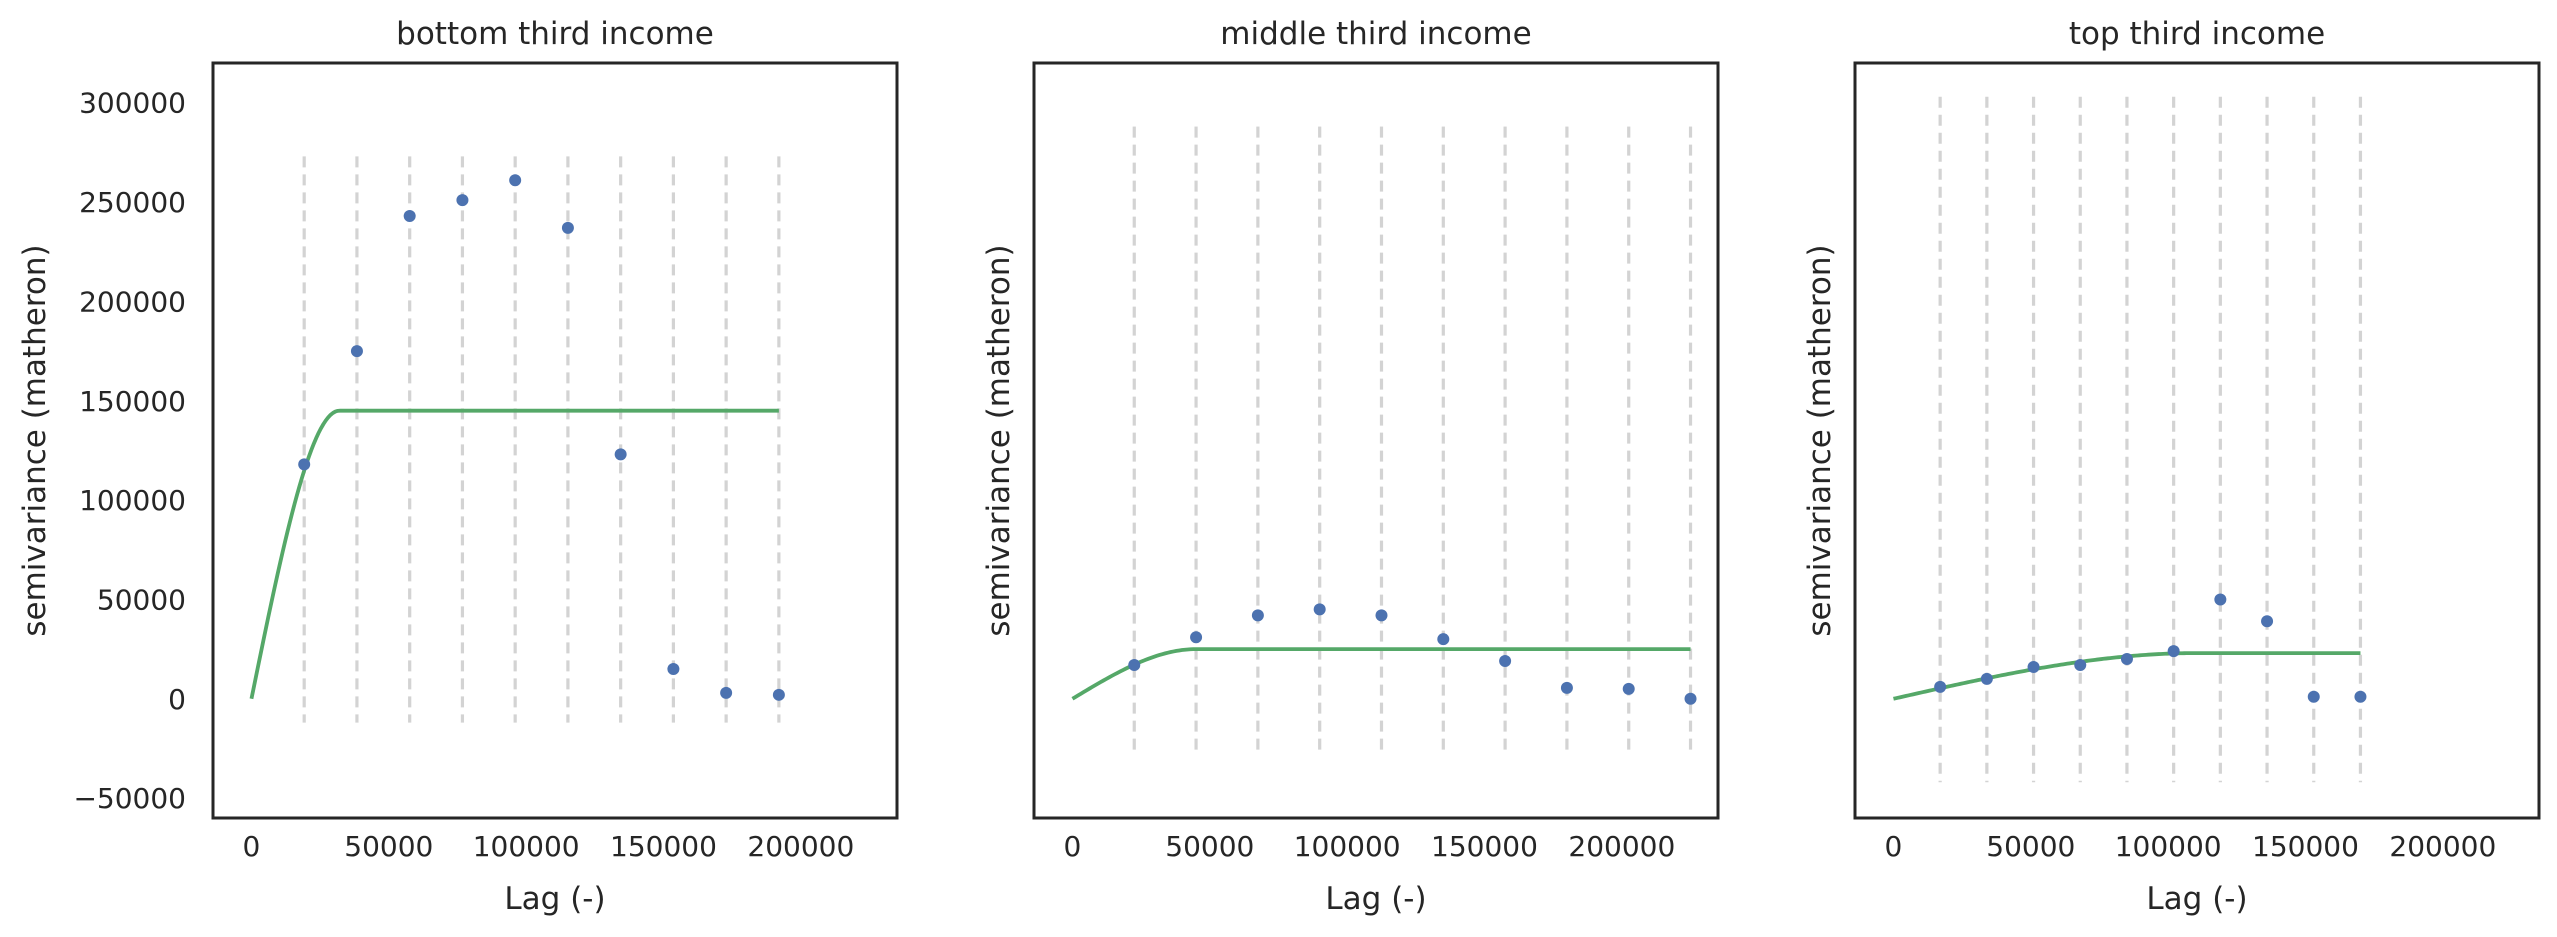 The image size is (2557, 937). Describe the element at coordinates (129, 798) in the screenshot. I see `y-tick-label: −50000` at that location.